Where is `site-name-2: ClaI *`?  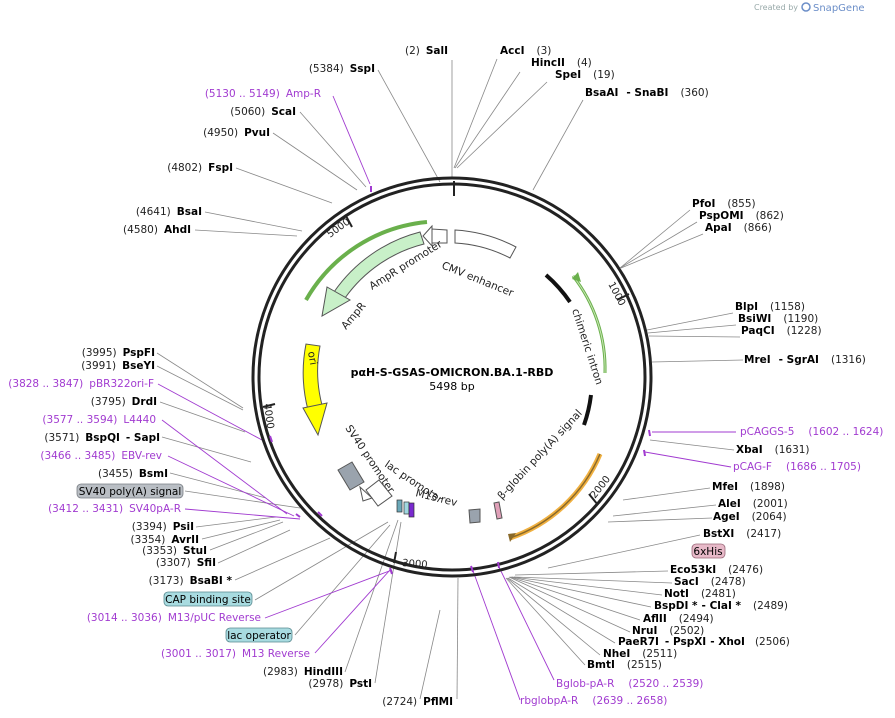
site-name-2: ClaI * is located at coordinates (726, 606).